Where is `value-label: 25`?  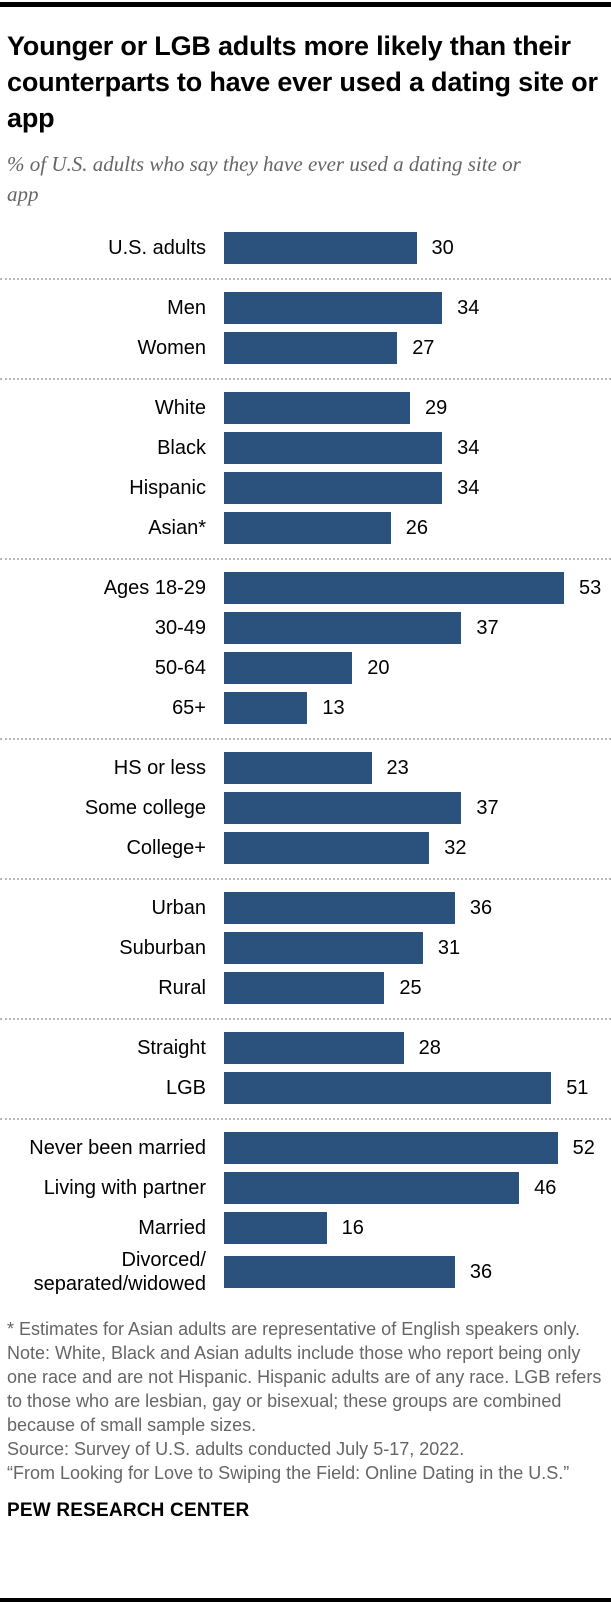
value-label: 25 is located at coordinates (410, 987).